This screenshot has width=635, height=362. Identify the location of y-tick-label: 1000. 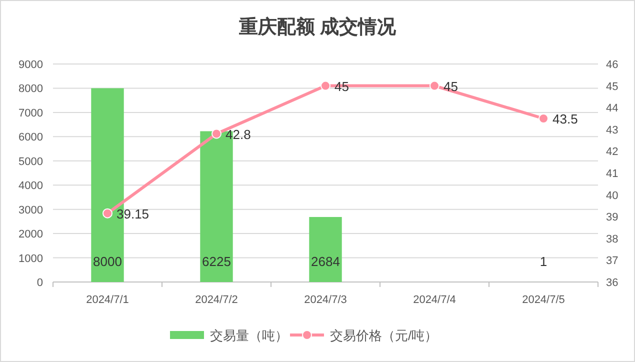
(30, 258).